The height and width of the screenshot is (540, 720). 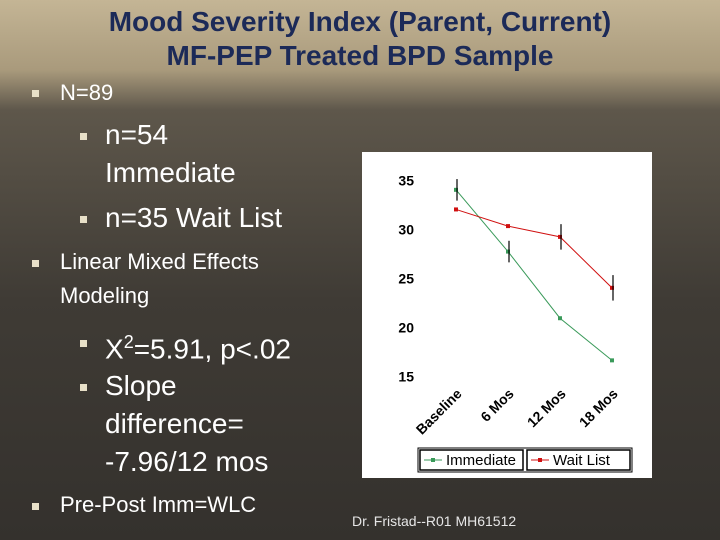 I want to click on legend-box, so click(x=525, y=460).